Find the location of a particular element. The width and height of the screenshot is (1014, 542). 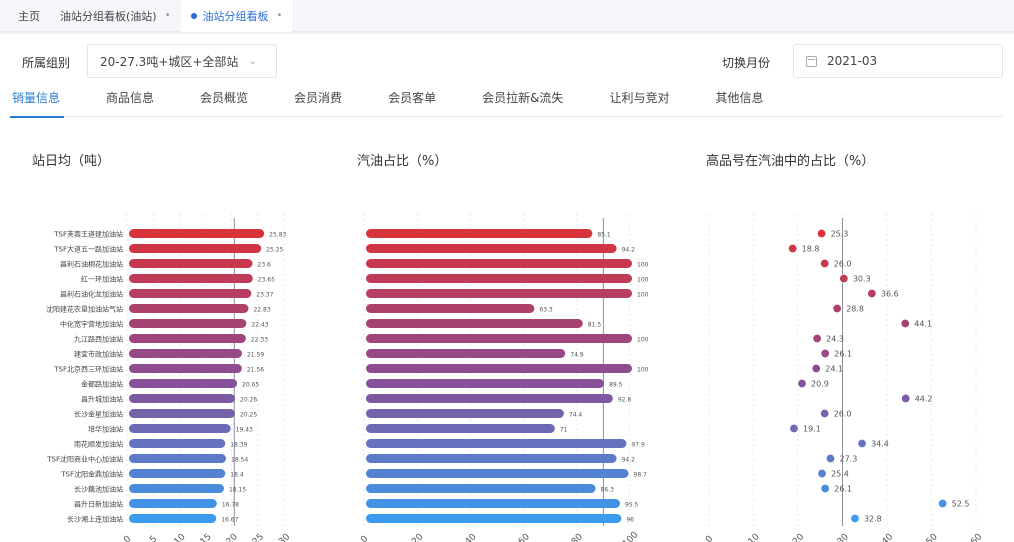

tab-member-ticket: 会员客单 is located at coordinates (412, 98).